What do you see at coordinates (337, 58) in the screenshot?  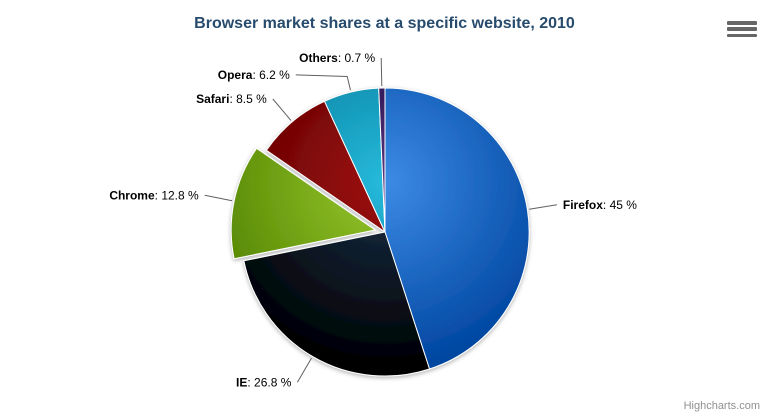 I see `data-label-others: Others: 0.7 %` at bounding box center [337, 58].